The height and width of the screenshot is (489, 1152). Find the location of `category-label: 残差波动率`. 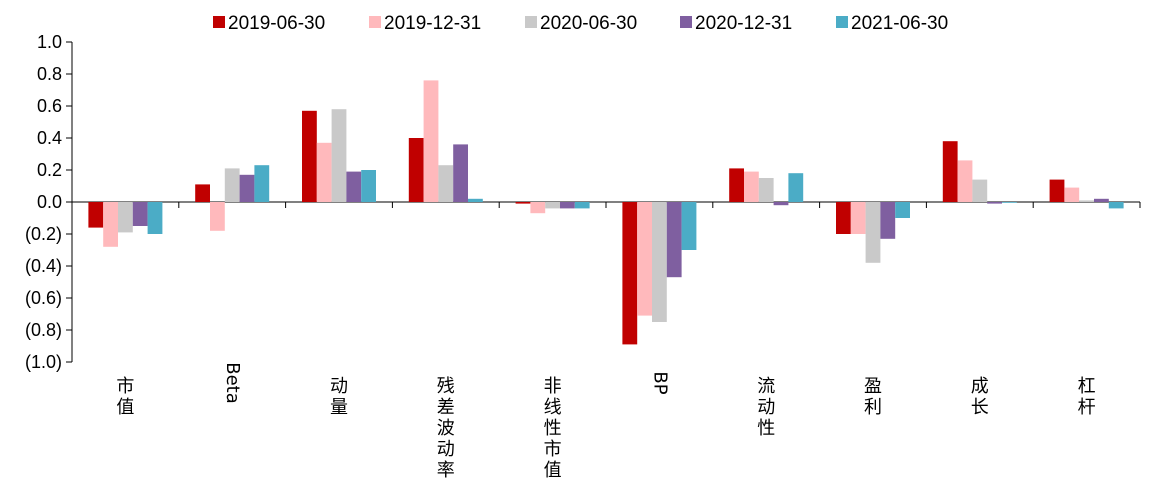

category-label: 残差波动率 is located at coordinates (446, 428).